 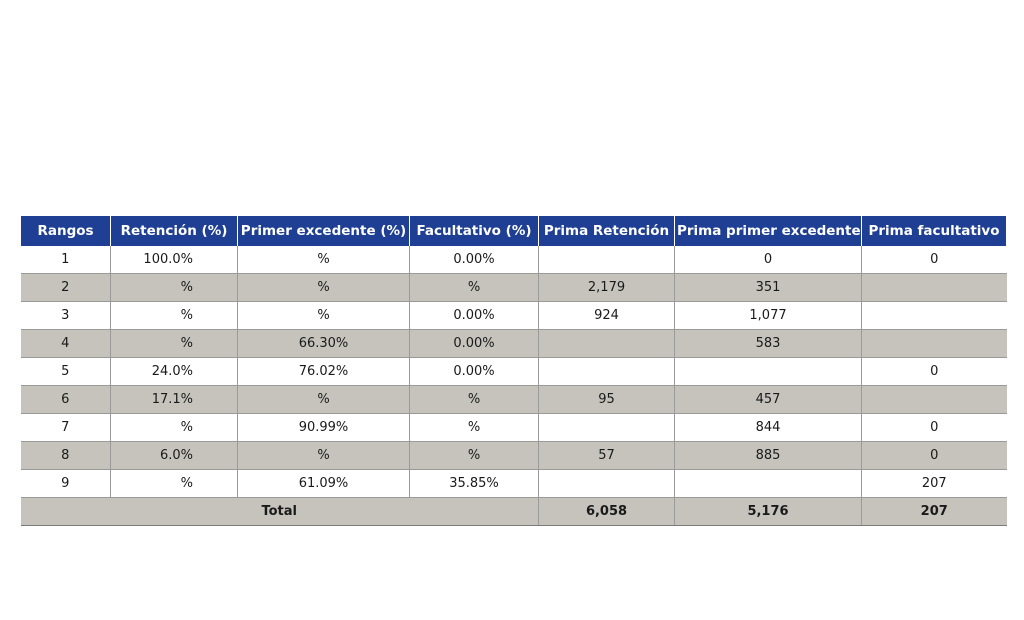 I want to click on cell-prima-retencion: 2,179, so click(x=606, y=287).